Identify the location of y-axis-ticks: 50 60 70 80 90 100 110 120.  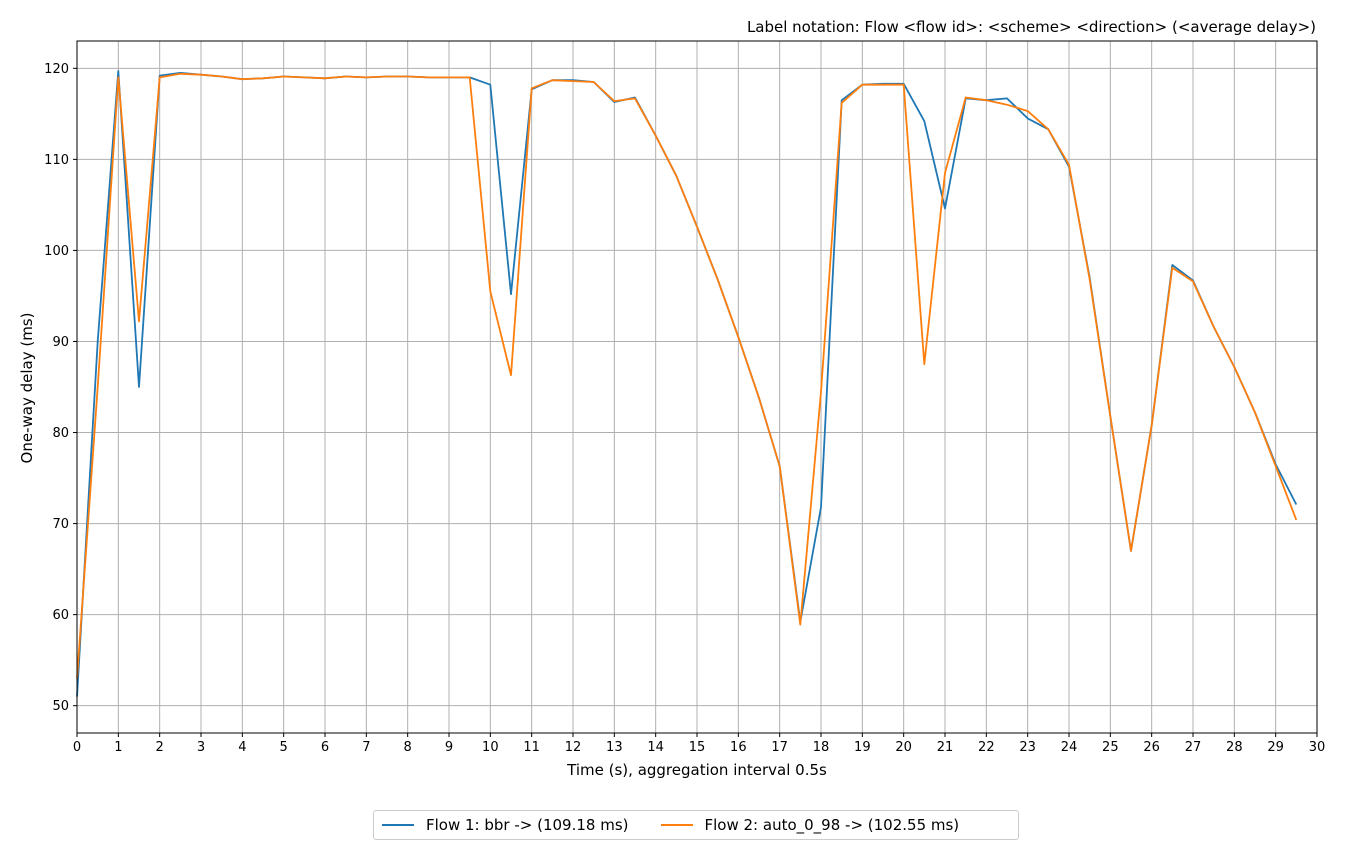
(60, 388).